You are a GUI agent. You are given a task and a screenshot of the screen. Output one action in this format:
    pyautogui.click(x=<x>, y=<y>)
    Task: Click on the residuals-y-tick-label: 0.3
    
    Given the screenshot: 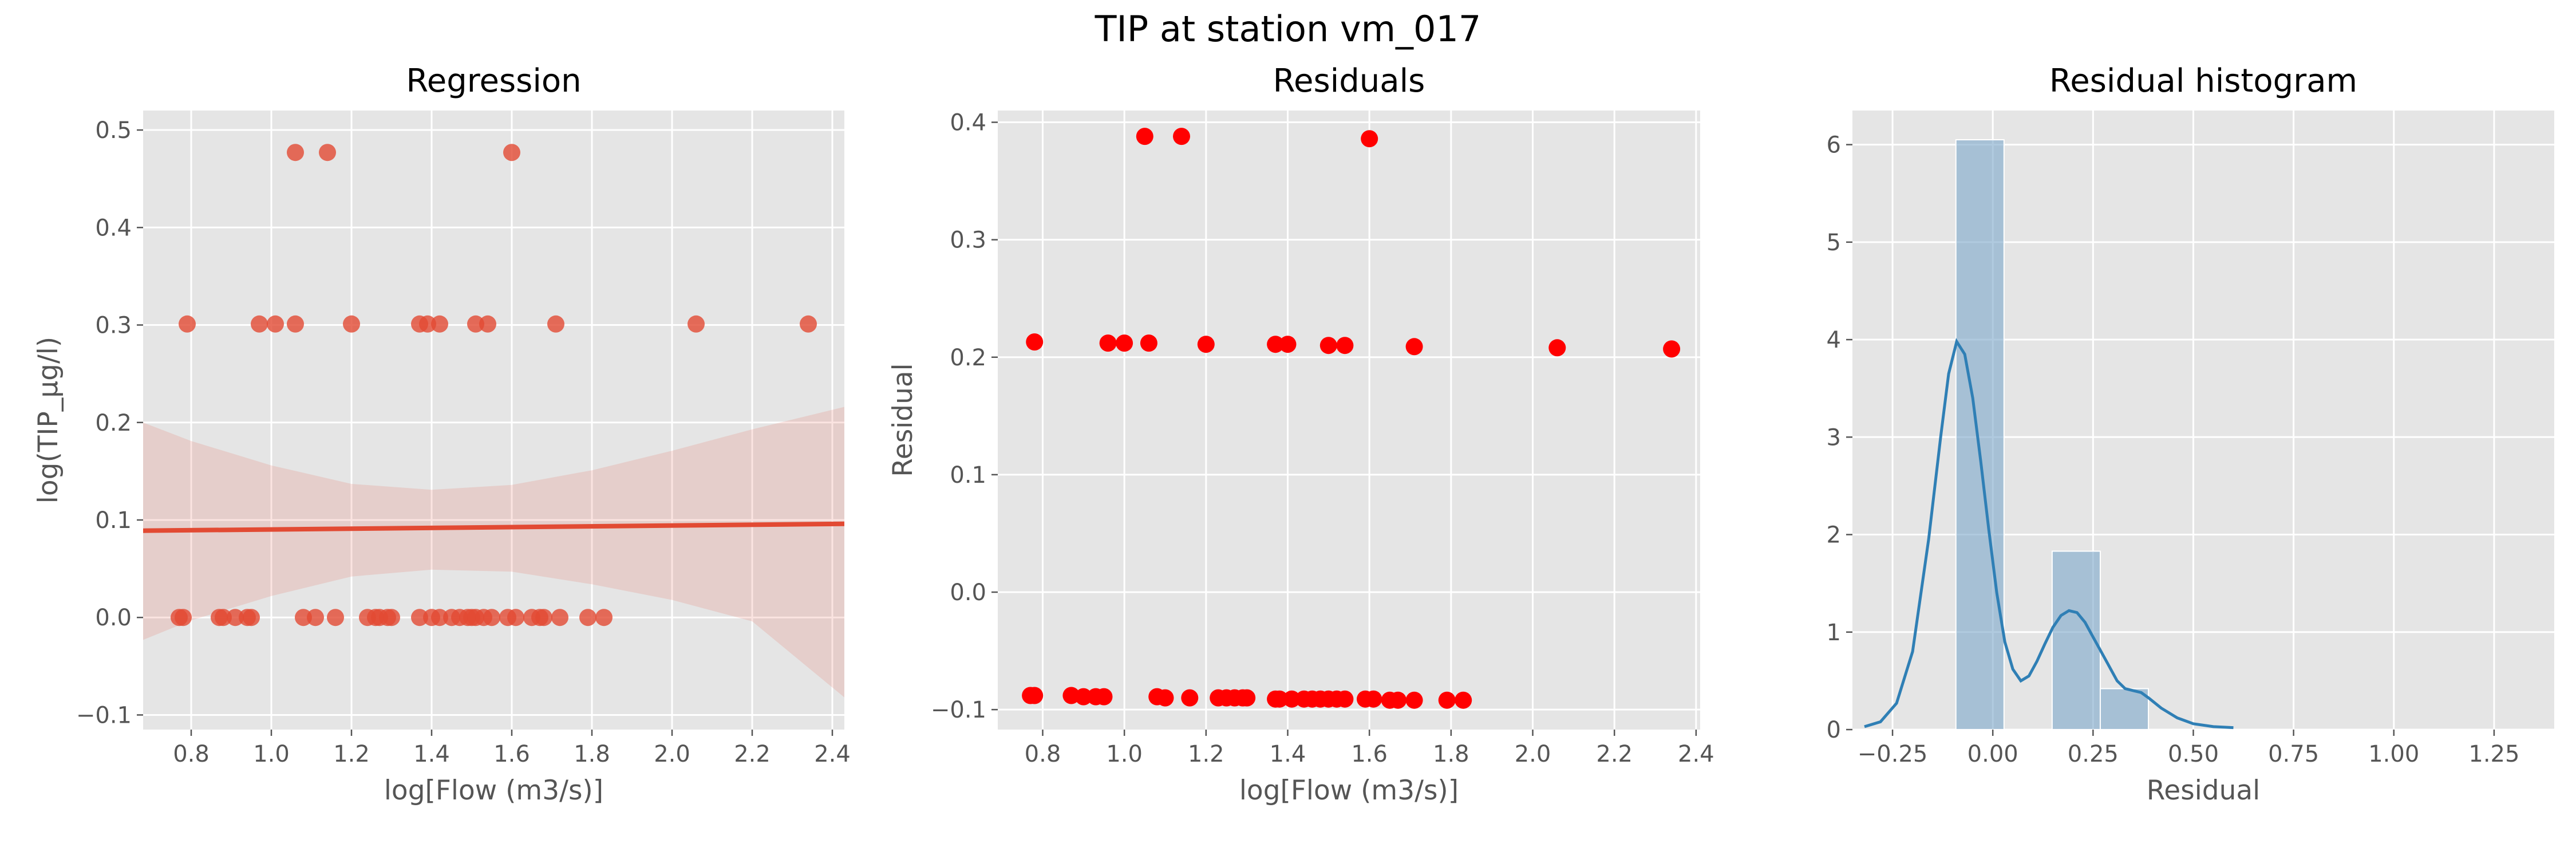 What is the action you would take?
    pyautogui.click(x=968, y=240)
    